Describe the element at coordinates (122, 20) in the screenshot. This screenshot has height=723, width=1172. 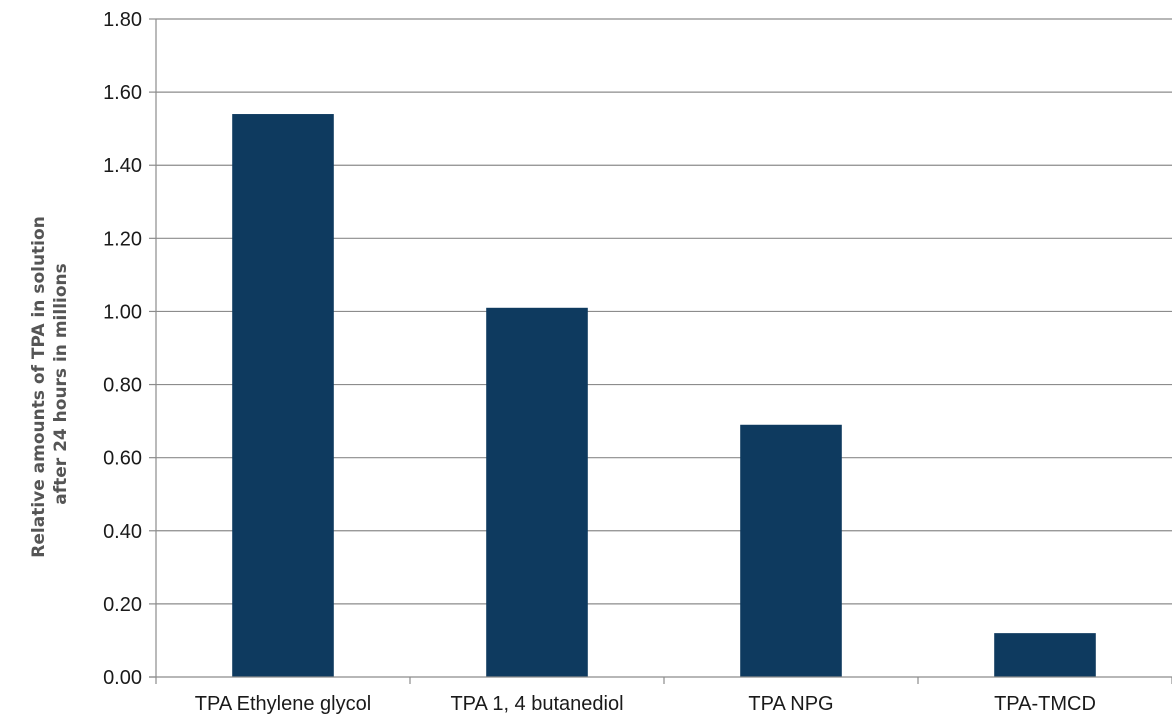
I see `y-tick-label: 1.80` at that location.